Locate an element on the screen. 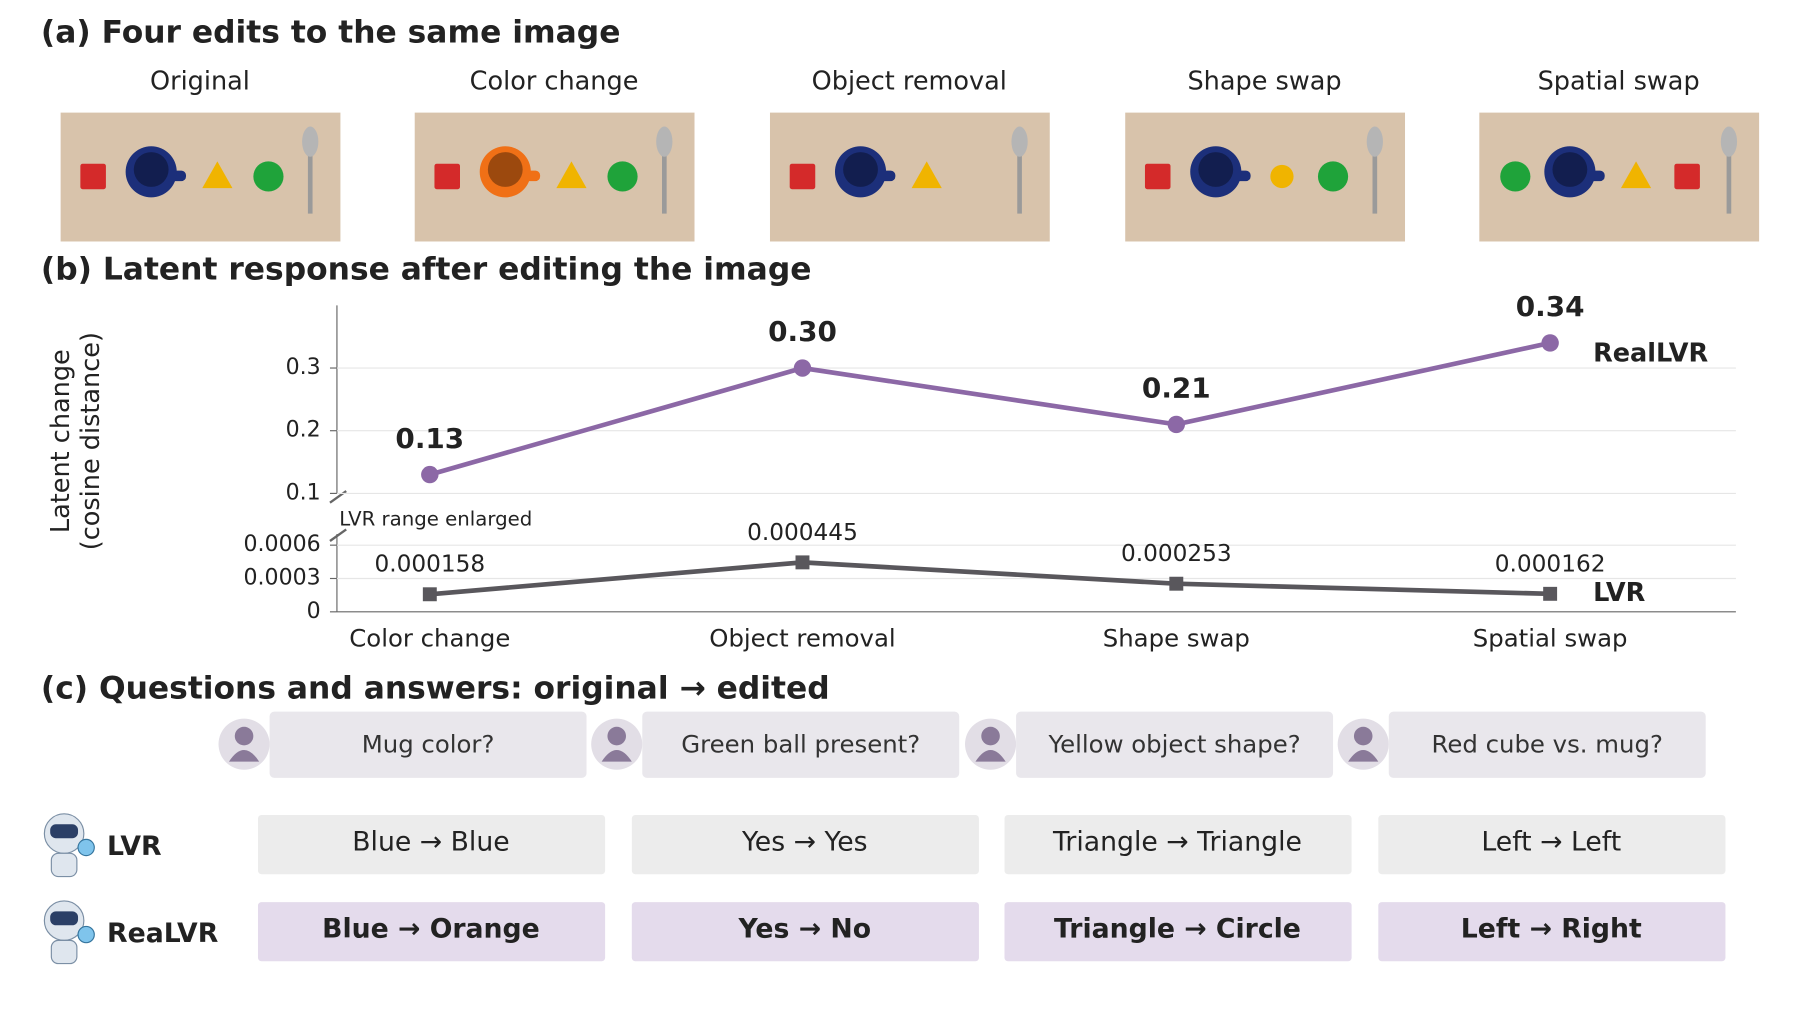 The width and height of the screenshot is (1800, 1017). user-icon-body is located at coordinates (244, 755).